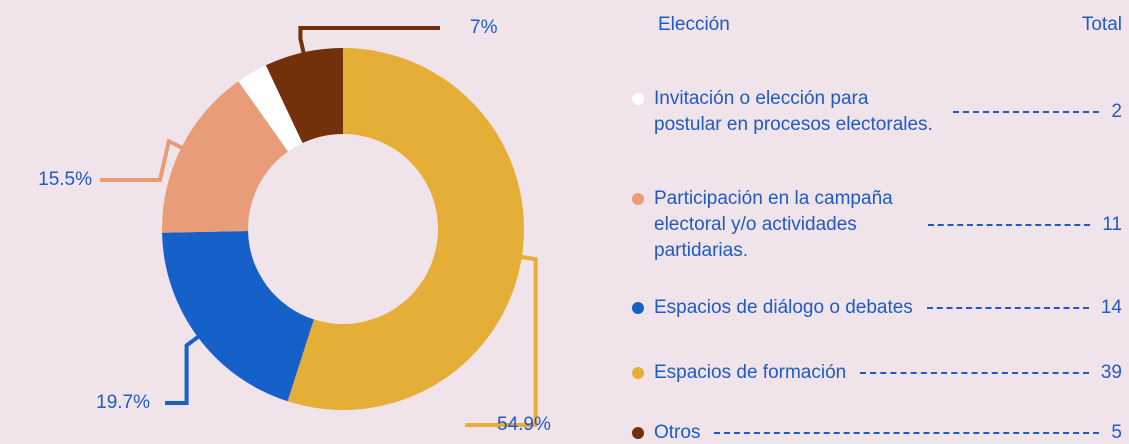 The image size is (1129, 444). I want to click on value-label: 19.7%, so click(123, 402).